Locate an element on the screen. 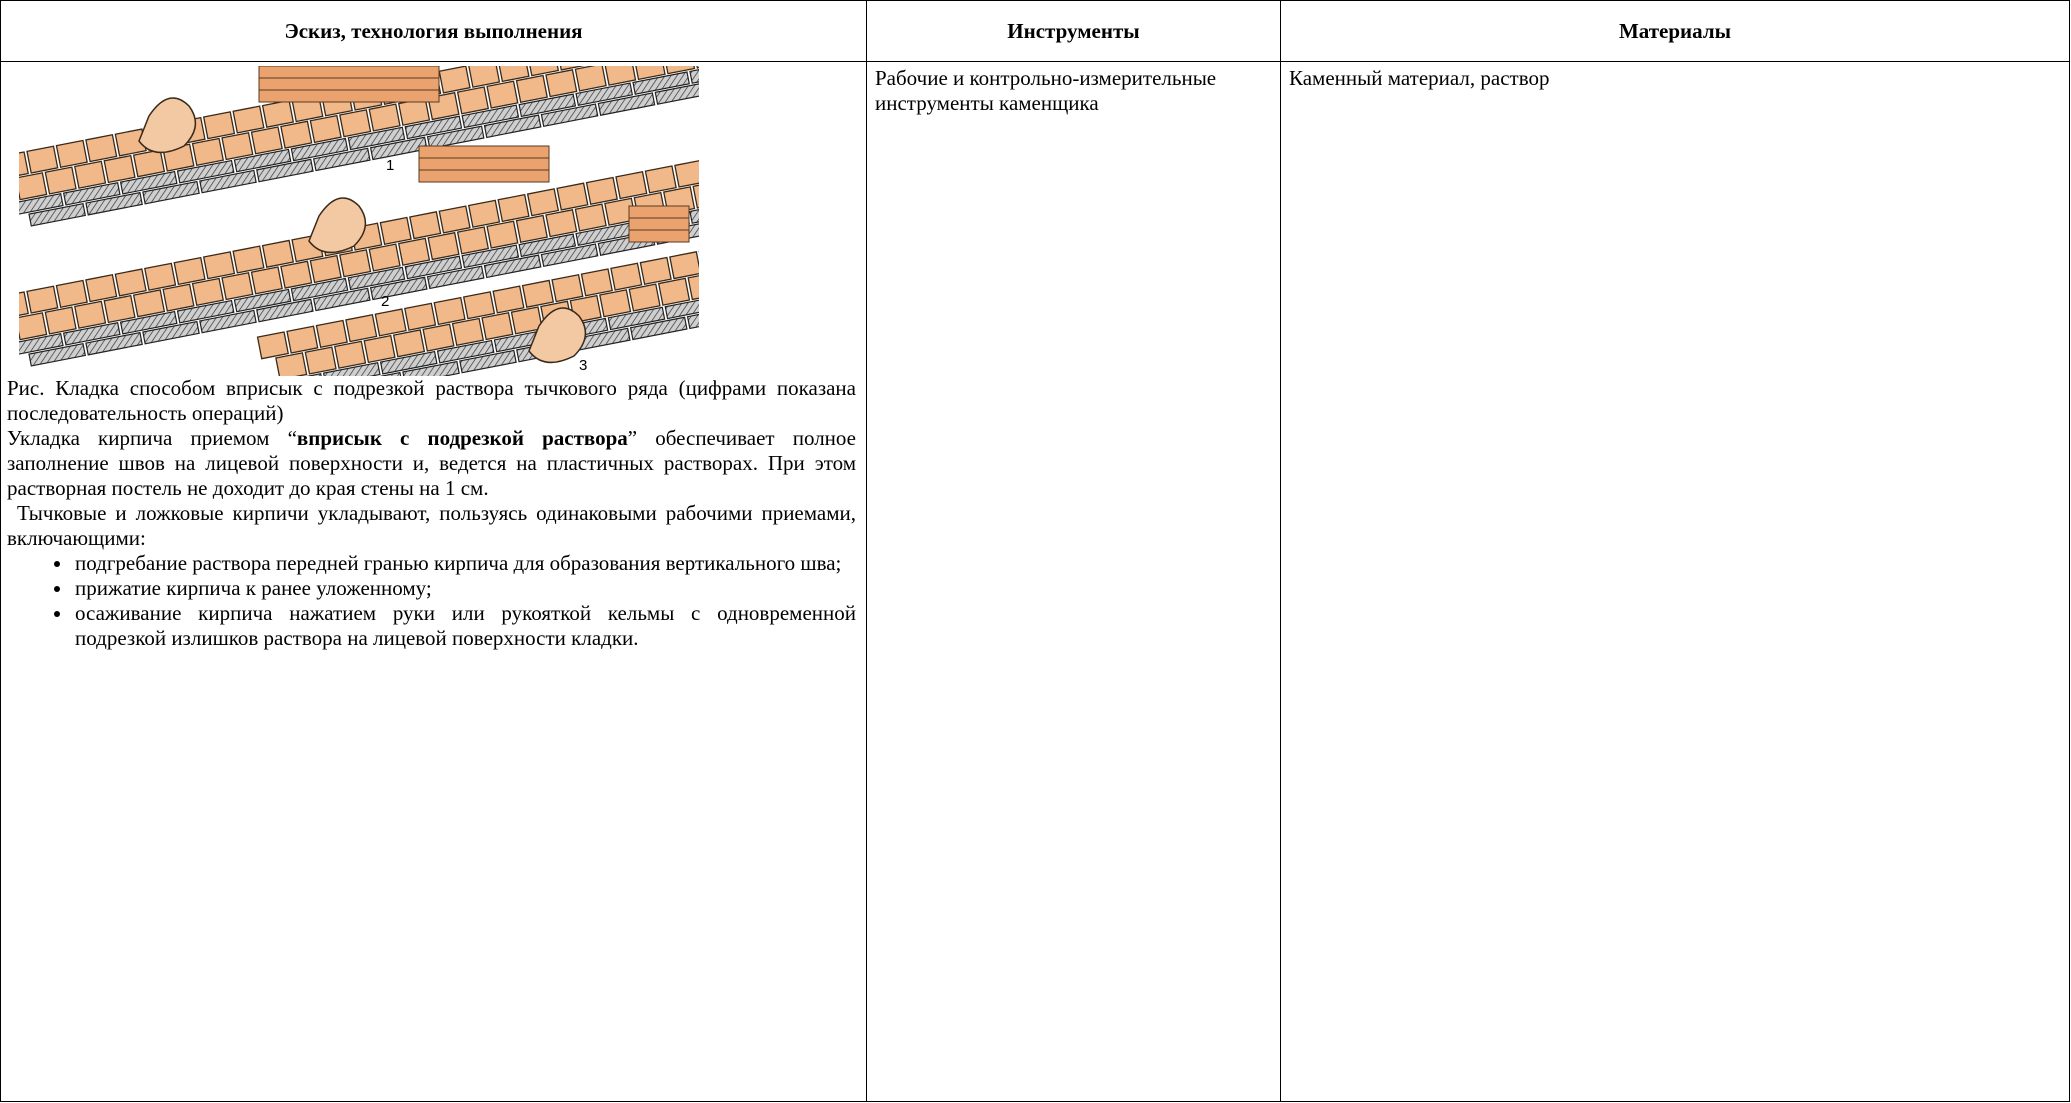  brick-illustration: 1 2 3 is located at coordinates (359, 221).